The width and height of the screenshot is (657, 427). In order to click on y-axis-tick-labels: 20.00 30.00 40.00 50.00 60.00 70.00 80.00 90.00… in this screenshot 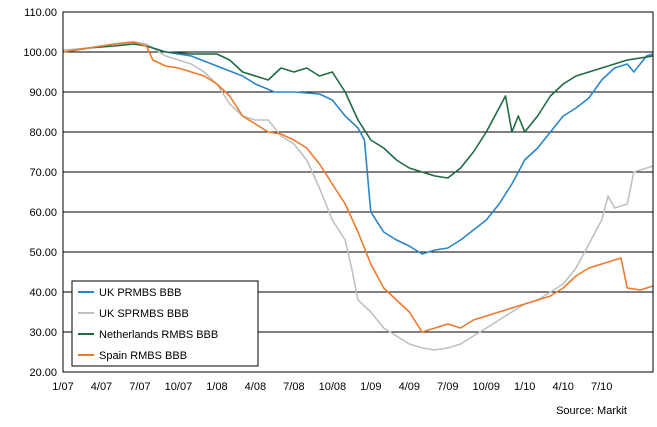, I will do `click(40, 193)`.